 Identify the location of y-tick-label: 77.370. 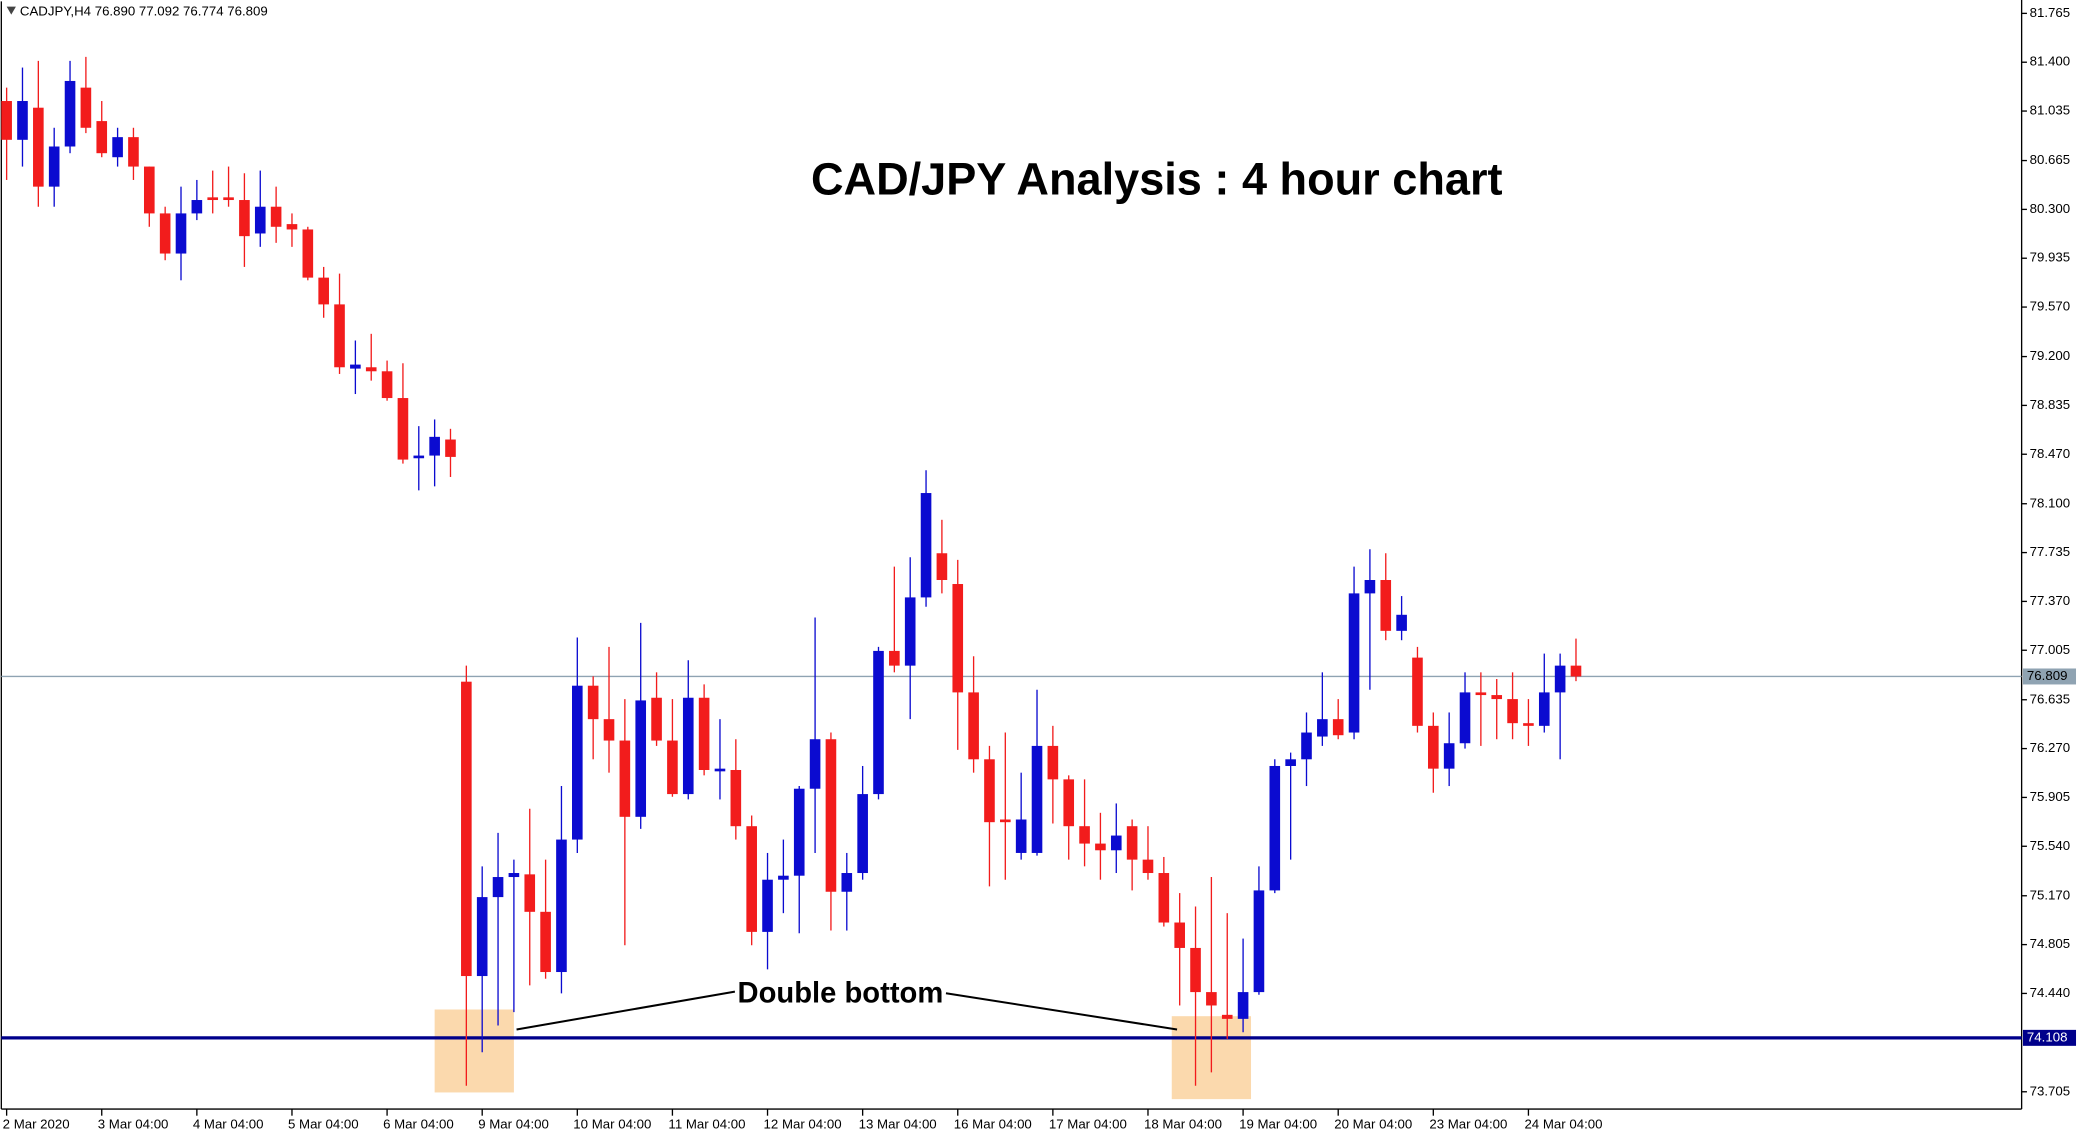
(2050, 600).